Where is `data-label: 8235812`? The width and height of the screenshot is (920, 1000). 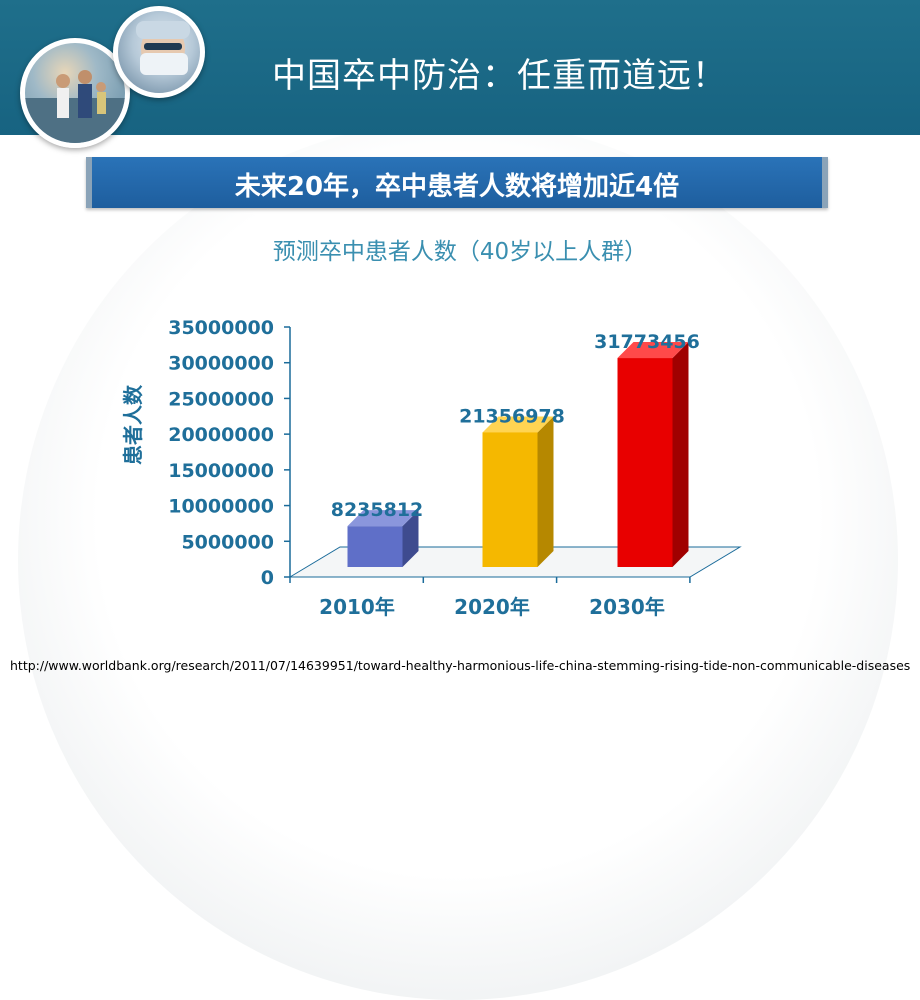
data-label: 8235812 is located at coordinates (377, 510).